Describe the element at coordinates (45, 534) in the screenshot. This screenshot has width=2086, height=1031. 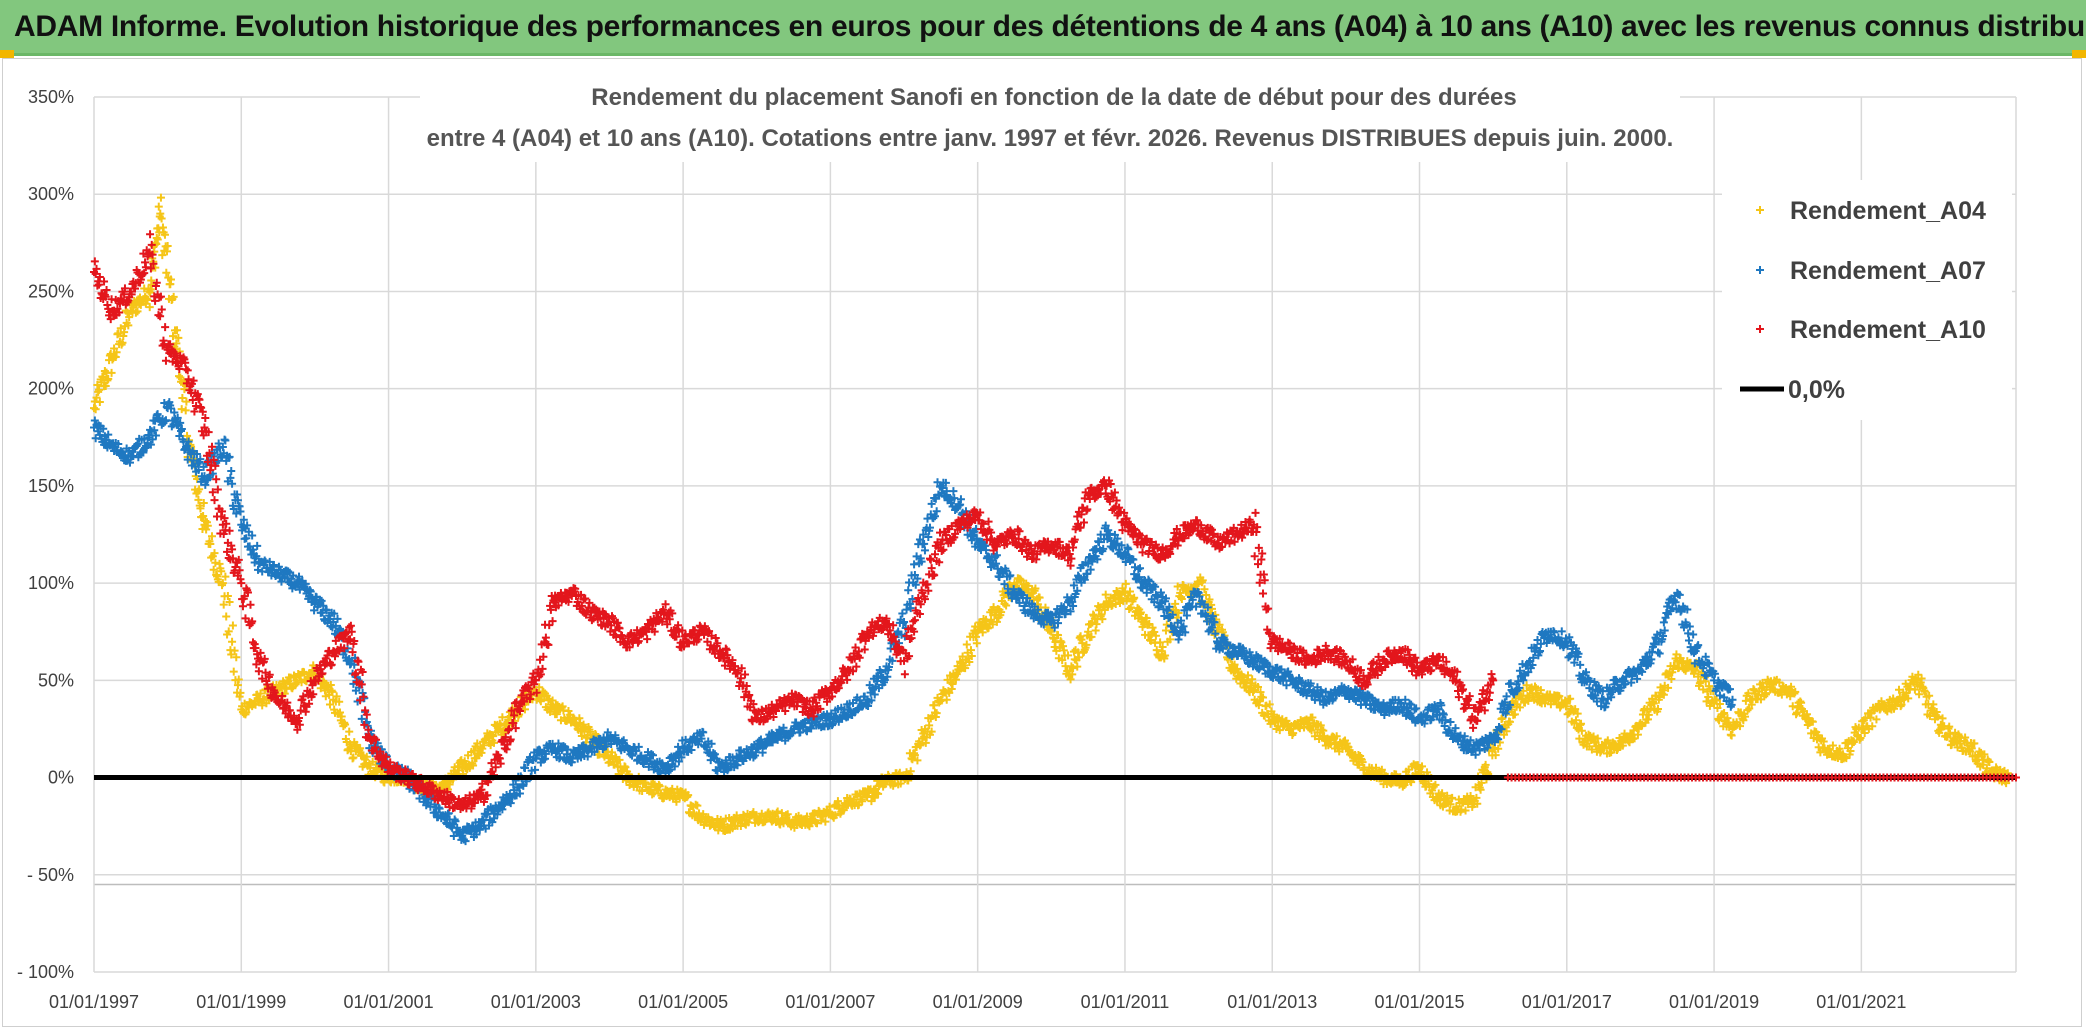
I see `y-axis-labels: - 100%- 50%0%50%100%150%200%250%300%350%` at that location.